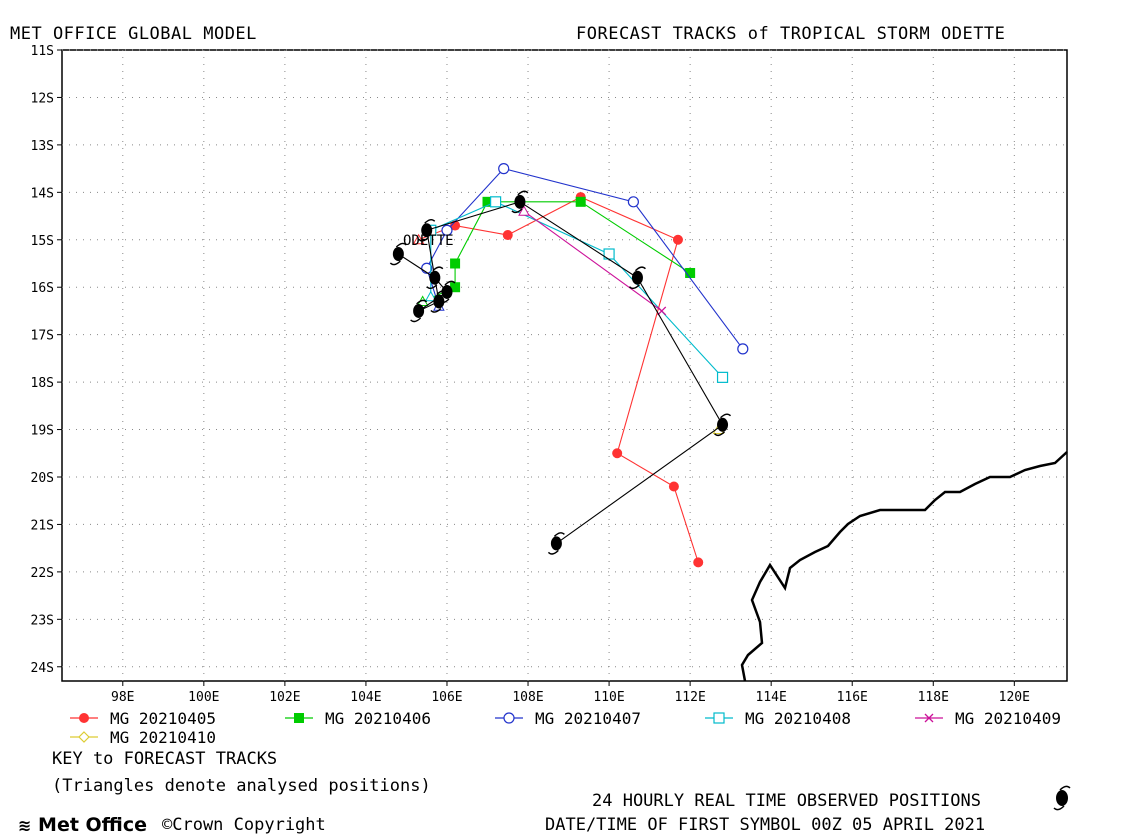 Image resolution: width=1130 pixels, height=840 pixels. What do you see at coordinates (42, 241) in the screenshot?
I see `lat-tick-label: 15S` at bounding box center [42, 241].